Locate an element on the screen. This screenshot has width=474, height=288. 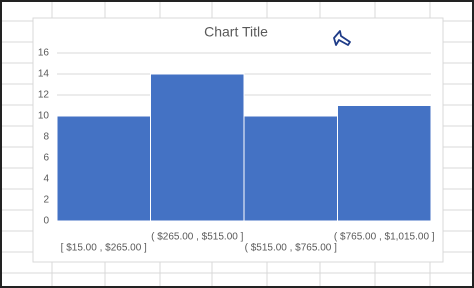
y-tick-label: 2 is located at coordinates (46, 200).